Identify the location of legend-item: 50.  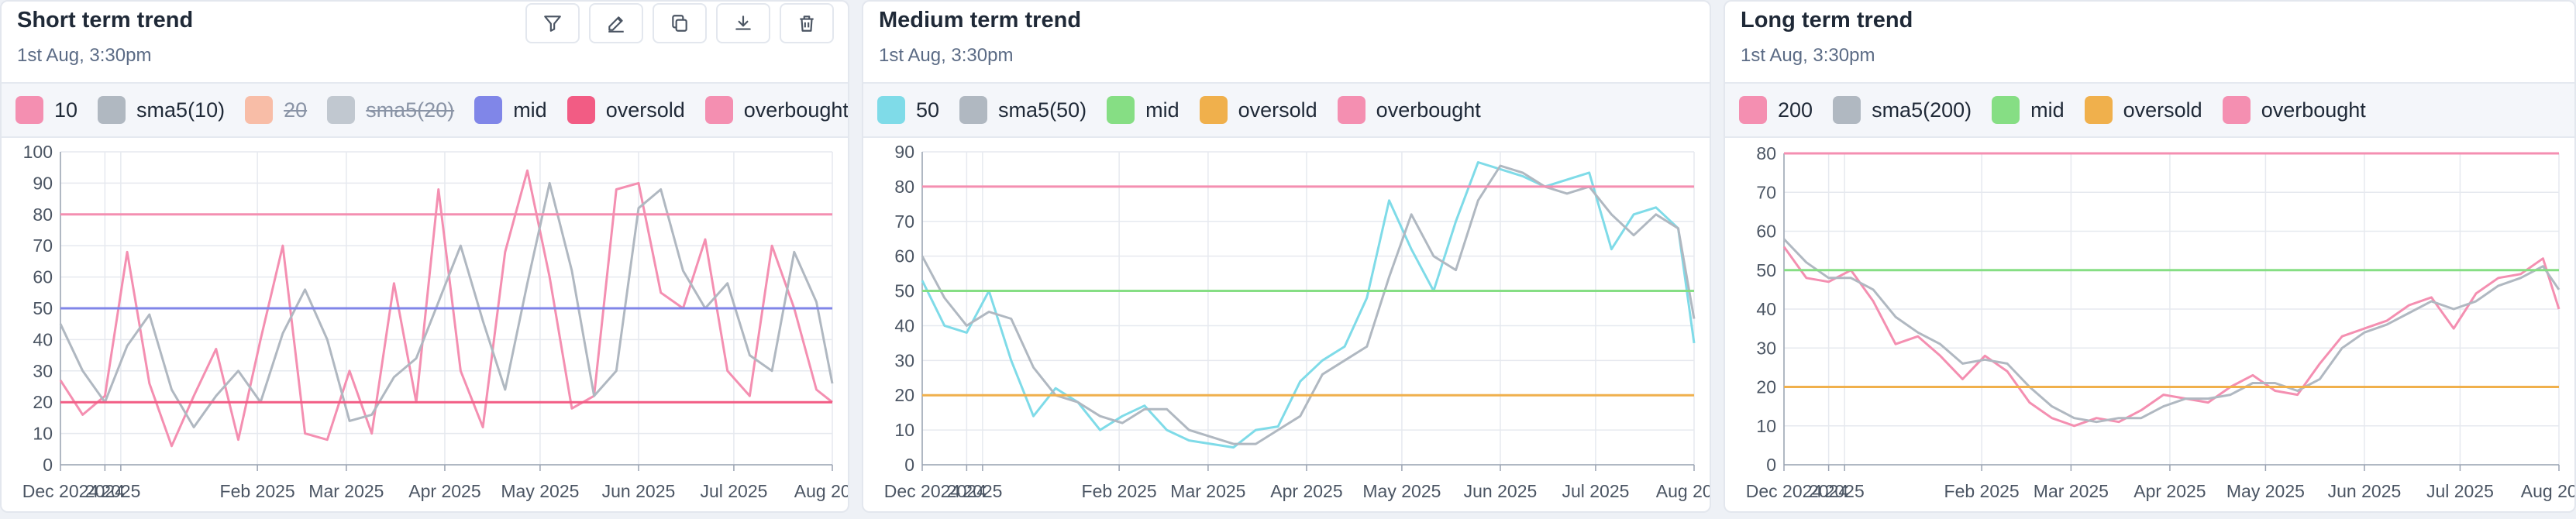
(908, 110).